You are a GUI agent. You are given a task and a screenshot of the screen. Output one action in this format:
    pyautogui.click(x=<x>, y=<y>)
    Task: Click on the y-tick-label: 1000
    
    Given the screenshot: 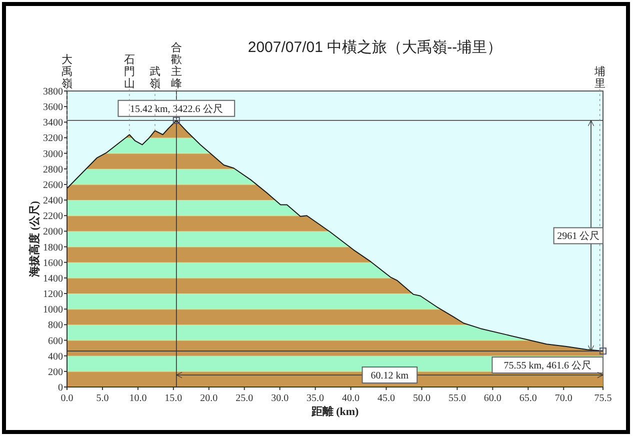 What is the action you would take?
    pyautogui.click(x=53, y=310)
    